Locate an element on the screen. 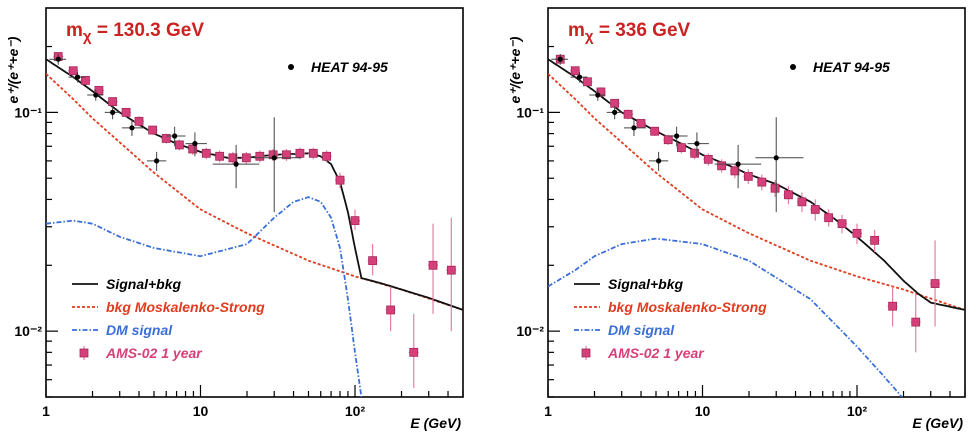 The height and width of the screenshot is (442, 968). legend-signal-bkg-label: Signal+bkg is located at coordinates (144, 284).